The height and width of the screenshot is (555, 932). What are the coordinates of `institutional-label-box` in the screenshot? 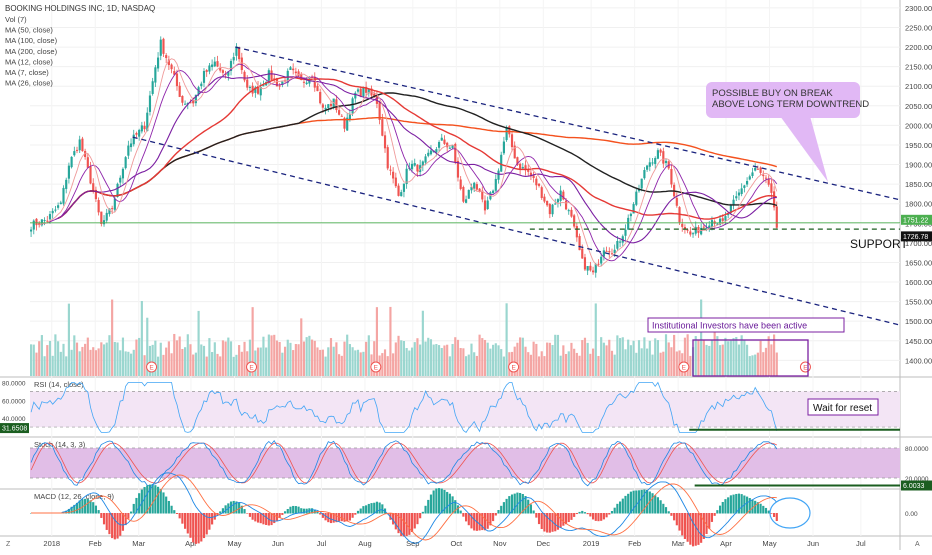 It's located at (746, 325).